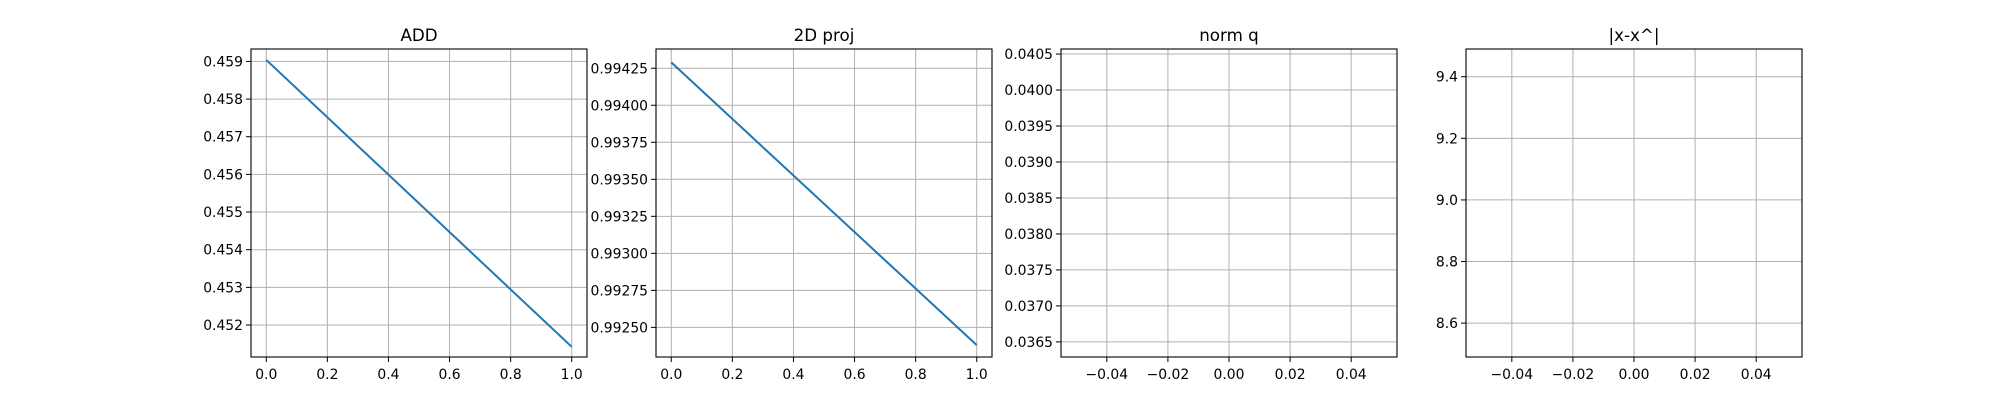 This screenshot has width=2000, height=400. Describe the element at coordinates (223, 138) in the screenshot. I see `y-tick-label: 0.457` at that location.